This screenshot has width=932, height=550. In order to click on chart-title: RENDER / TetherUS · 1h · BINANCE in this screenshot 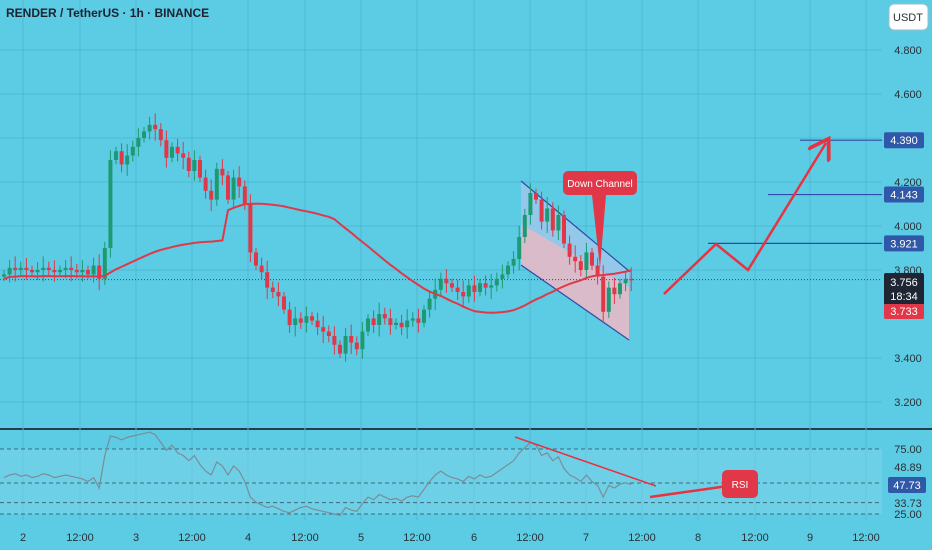, I will do `click(108, 13)`.